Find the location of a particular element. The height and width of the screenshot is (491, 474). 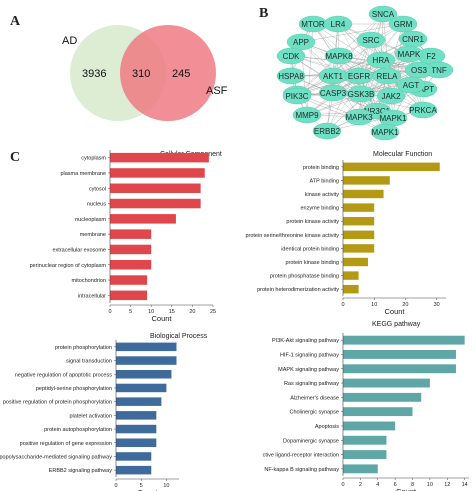

category-label: extracellular exosome is located at coordinates (80, 250).